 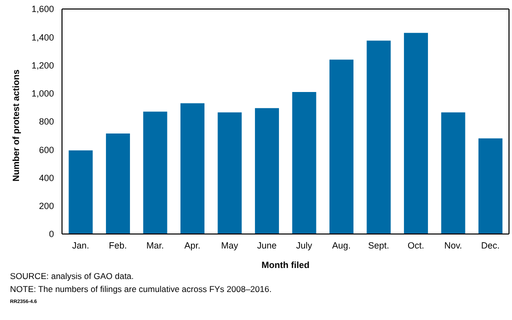 I want to click on x-tick-label: Jan., so click(x=81, y=245).